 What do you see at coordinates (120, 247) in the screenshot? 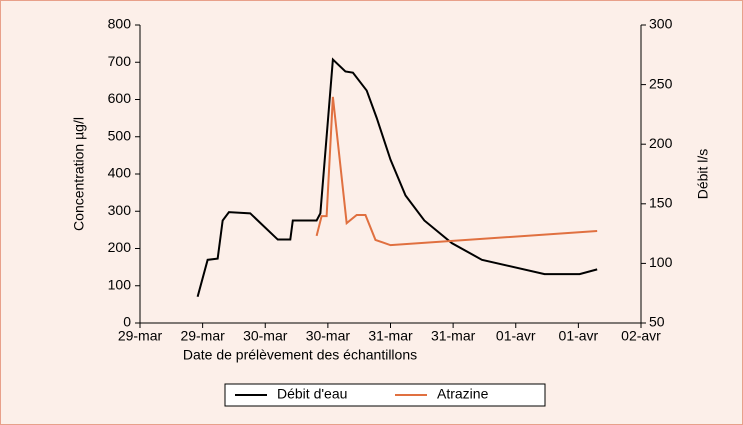
I see `y-tick-label: 200` at bounding box center [120, 247].